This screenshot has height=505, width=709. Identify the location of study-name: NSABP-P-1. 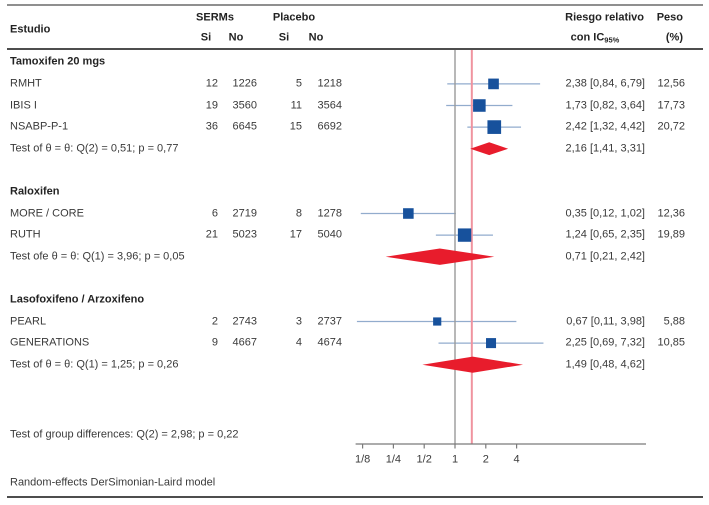
(39, 126).